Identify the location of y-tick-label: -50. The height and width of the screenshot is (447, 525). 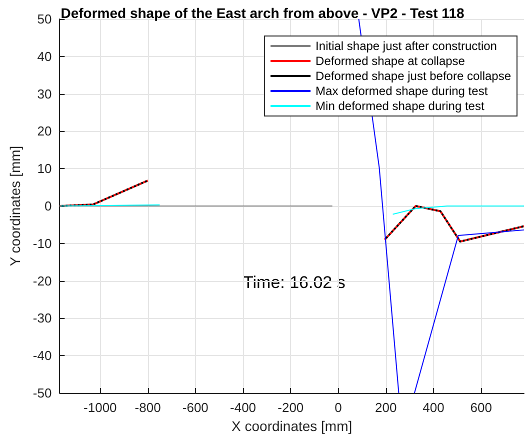
(42, 393).